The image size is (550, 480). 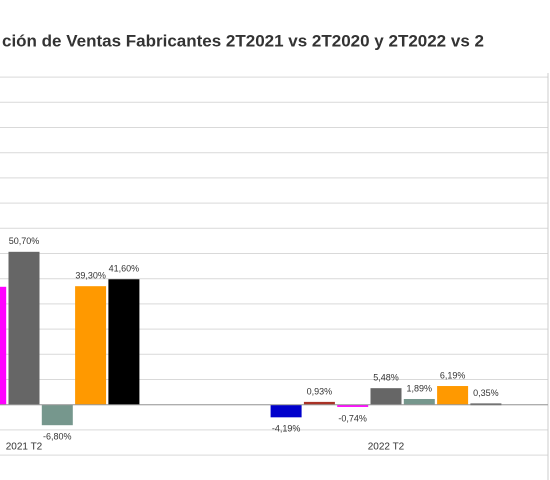 What do you see at coordinates (320, 391) in the screenshot?
I see `value-label: 0,93%` at bounding box center [320, 391].